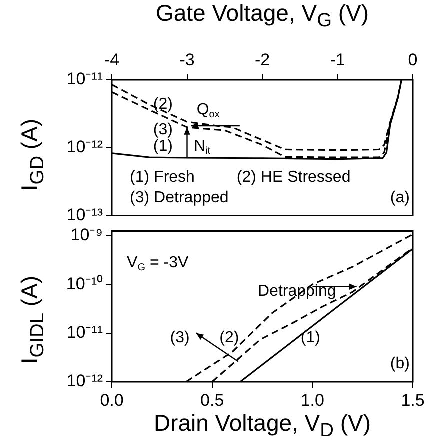  Describe the element at coordinates (312, 400) in the screenshot. I see `x-tick-label: 1.0` at that location.